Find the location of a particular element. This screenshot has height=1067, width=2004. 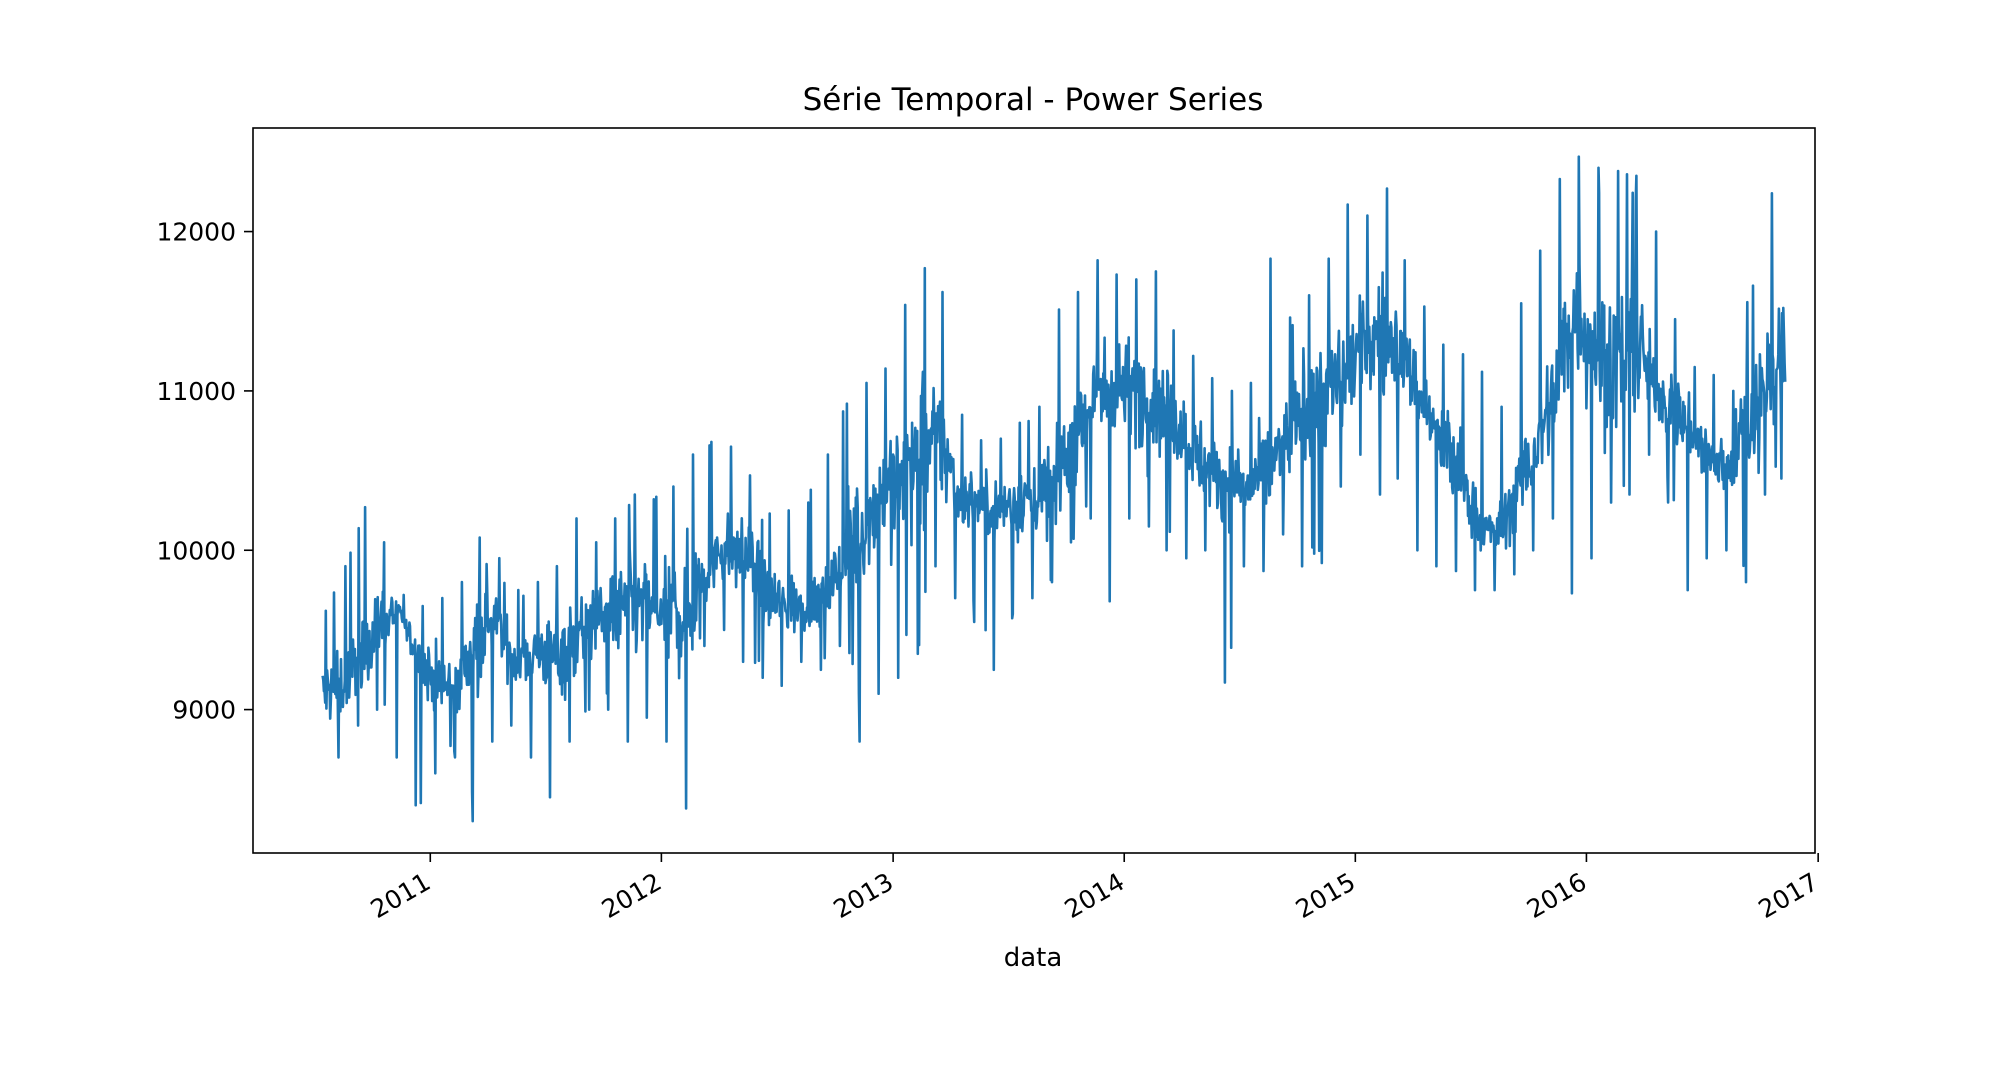

y-tick-label: 11000 is located at coordinates (196, 391).